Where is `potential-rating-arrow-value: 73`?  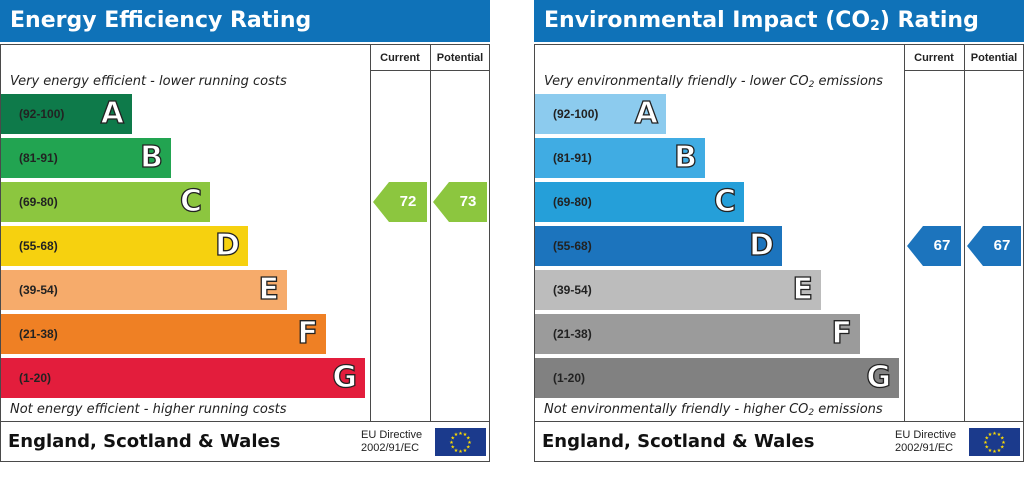 potential-rating-arrow-value: 73 is located at coordinates (468, 201).